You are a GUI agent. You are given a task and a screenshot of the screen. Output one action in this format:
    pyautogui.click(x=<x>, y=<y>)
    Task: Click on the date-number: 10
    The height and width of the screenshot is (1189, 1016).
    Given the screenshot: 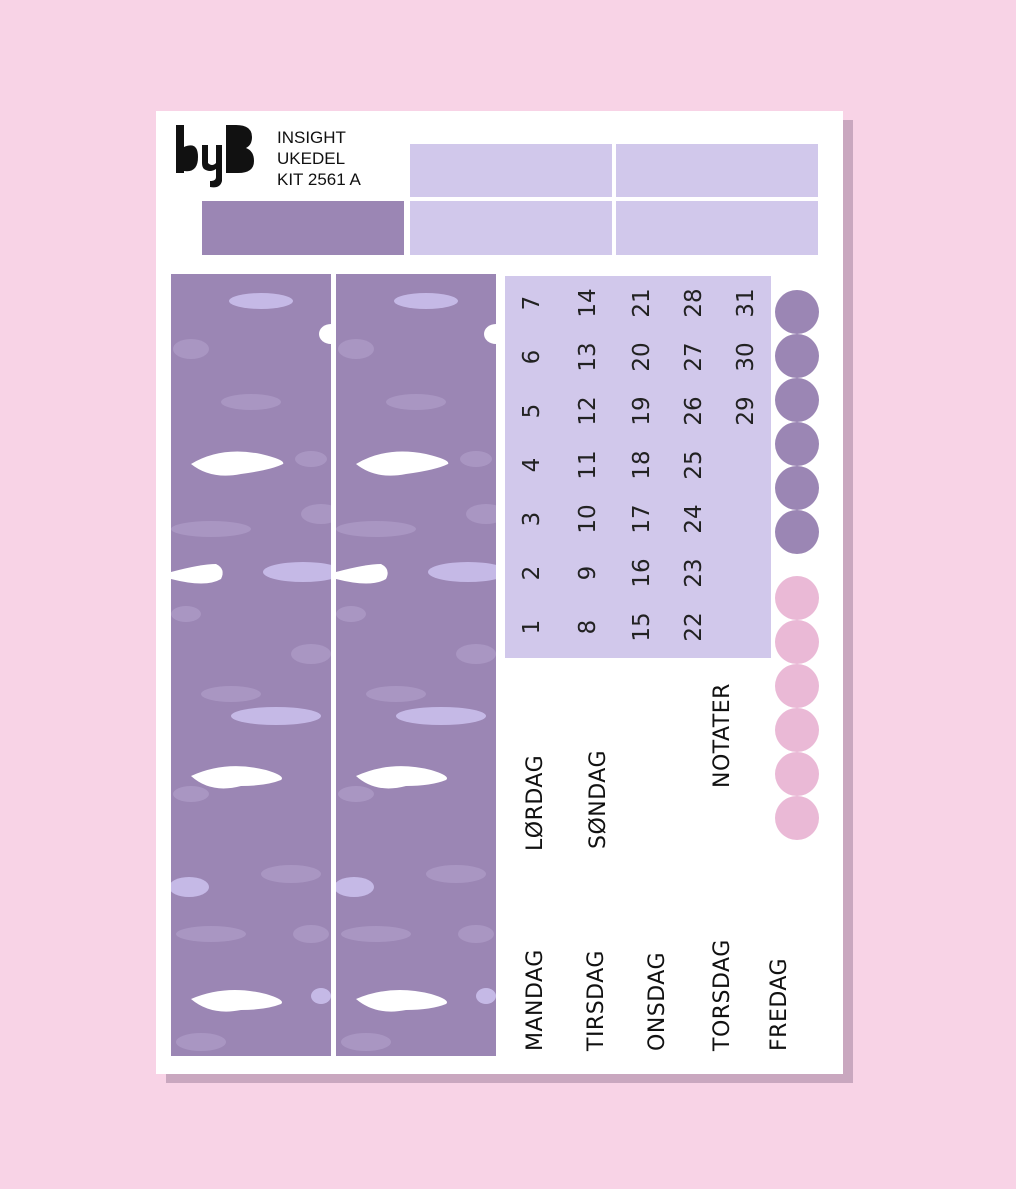 What is the action you would take?
    pyautogui.click(x=588, y=519)
    